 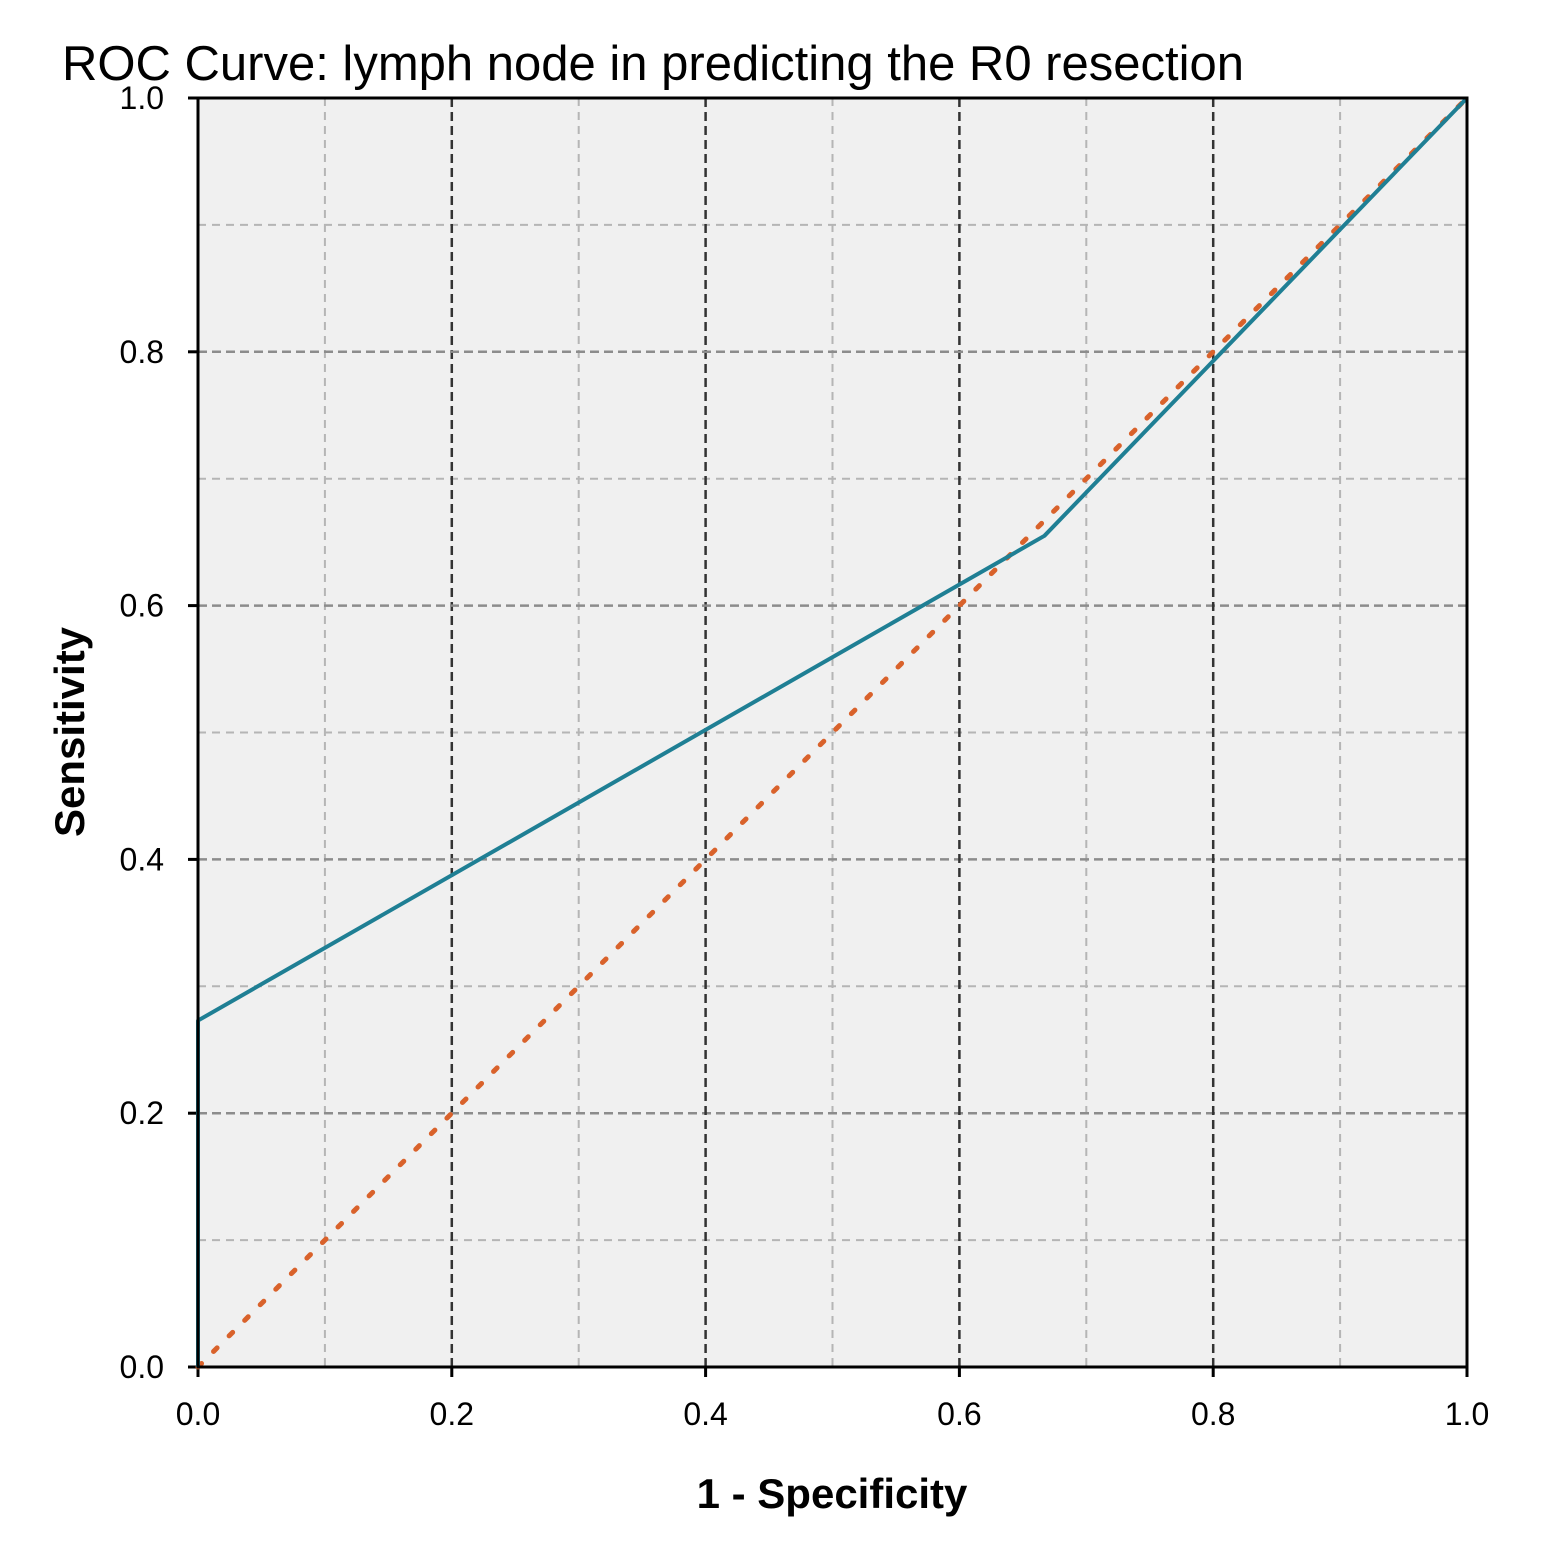 What do you see at coordinates (832, 1414) in the screenshot?
I see `x-tick-labels: 0.0 0.2 0.4 0.6 0.8 1.0` at bounding box center [832, 1414].